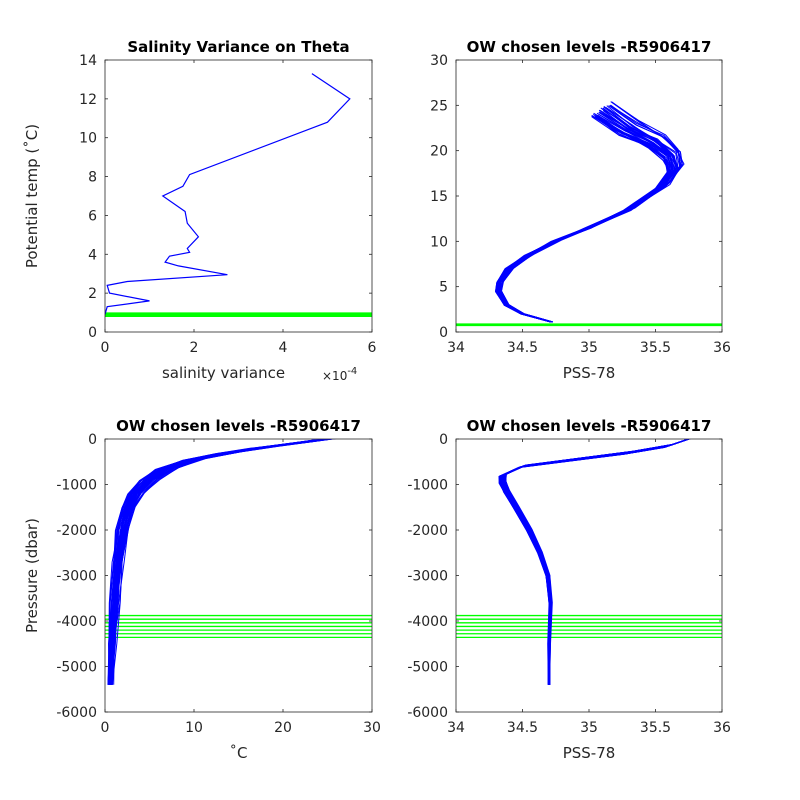 This screenshot has width=800, height=800. What do you see at coordinates (439, 197) in the screenshot?
I see `y-tick-label: 15` at bounding box center [439, 197].